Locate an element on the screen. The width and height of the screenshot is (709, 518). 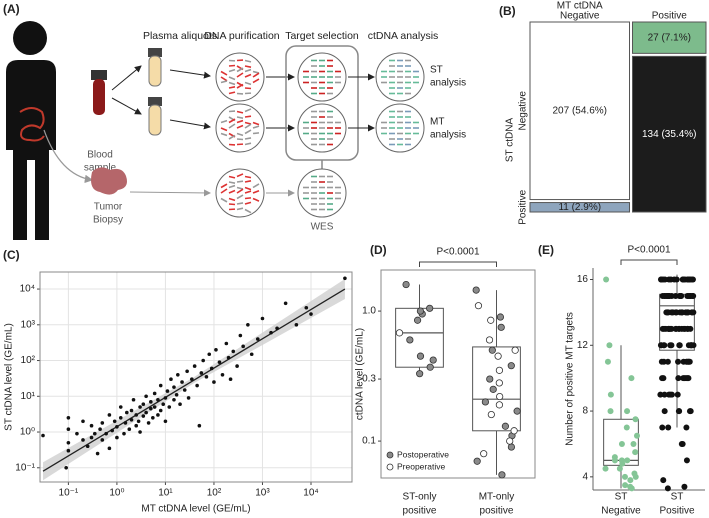
arrow is located at coordinates (190, 123).